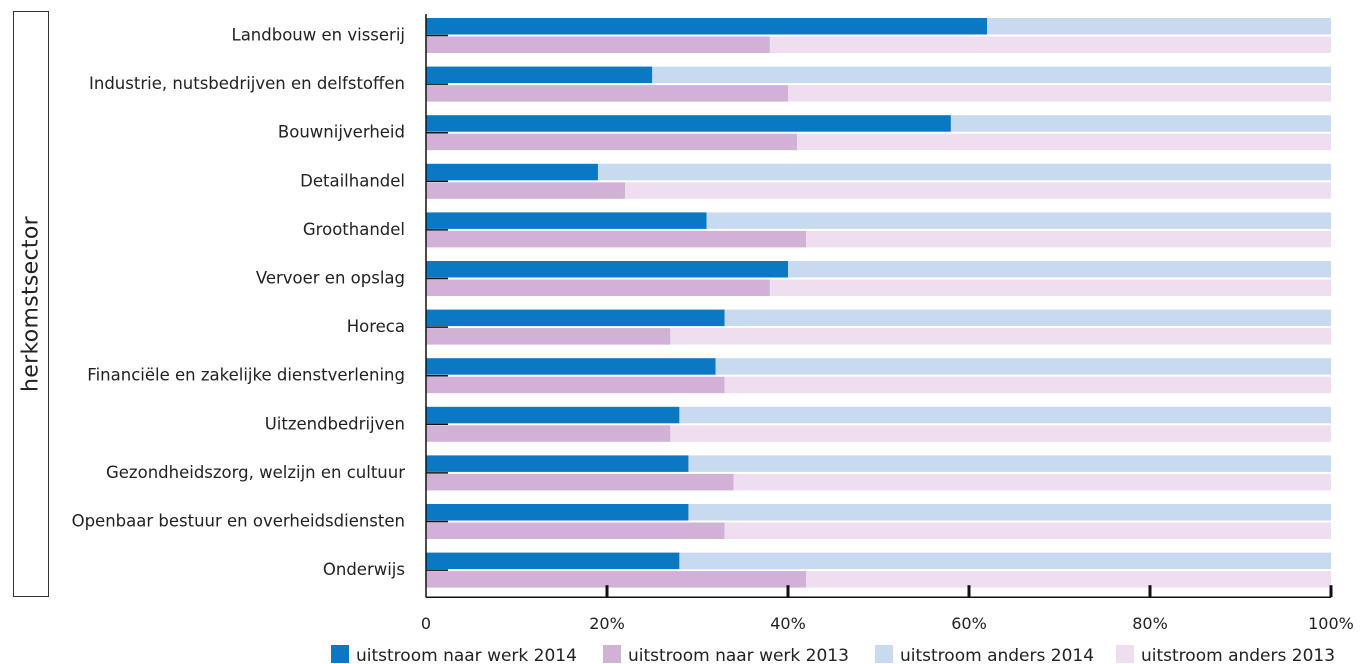 This screenshot has height=664, width=1365. I want to click on category-label: Financiële en zakelijke dienstverlening, so click(246, 375).